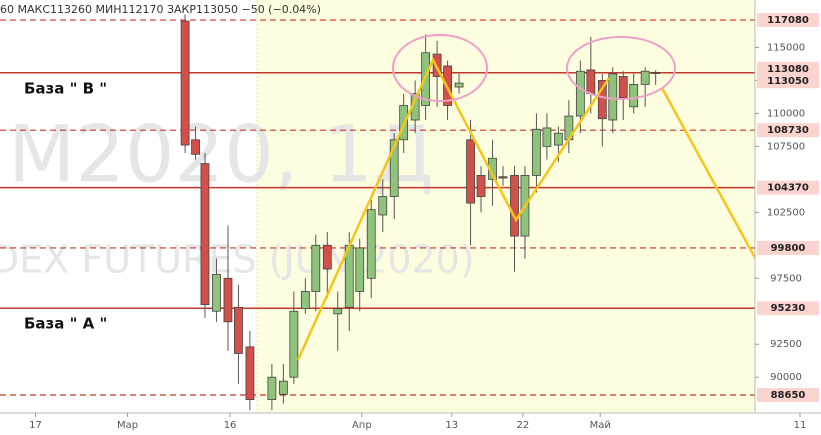  I want to click on x-tick-label: 17, so click(35, 425).